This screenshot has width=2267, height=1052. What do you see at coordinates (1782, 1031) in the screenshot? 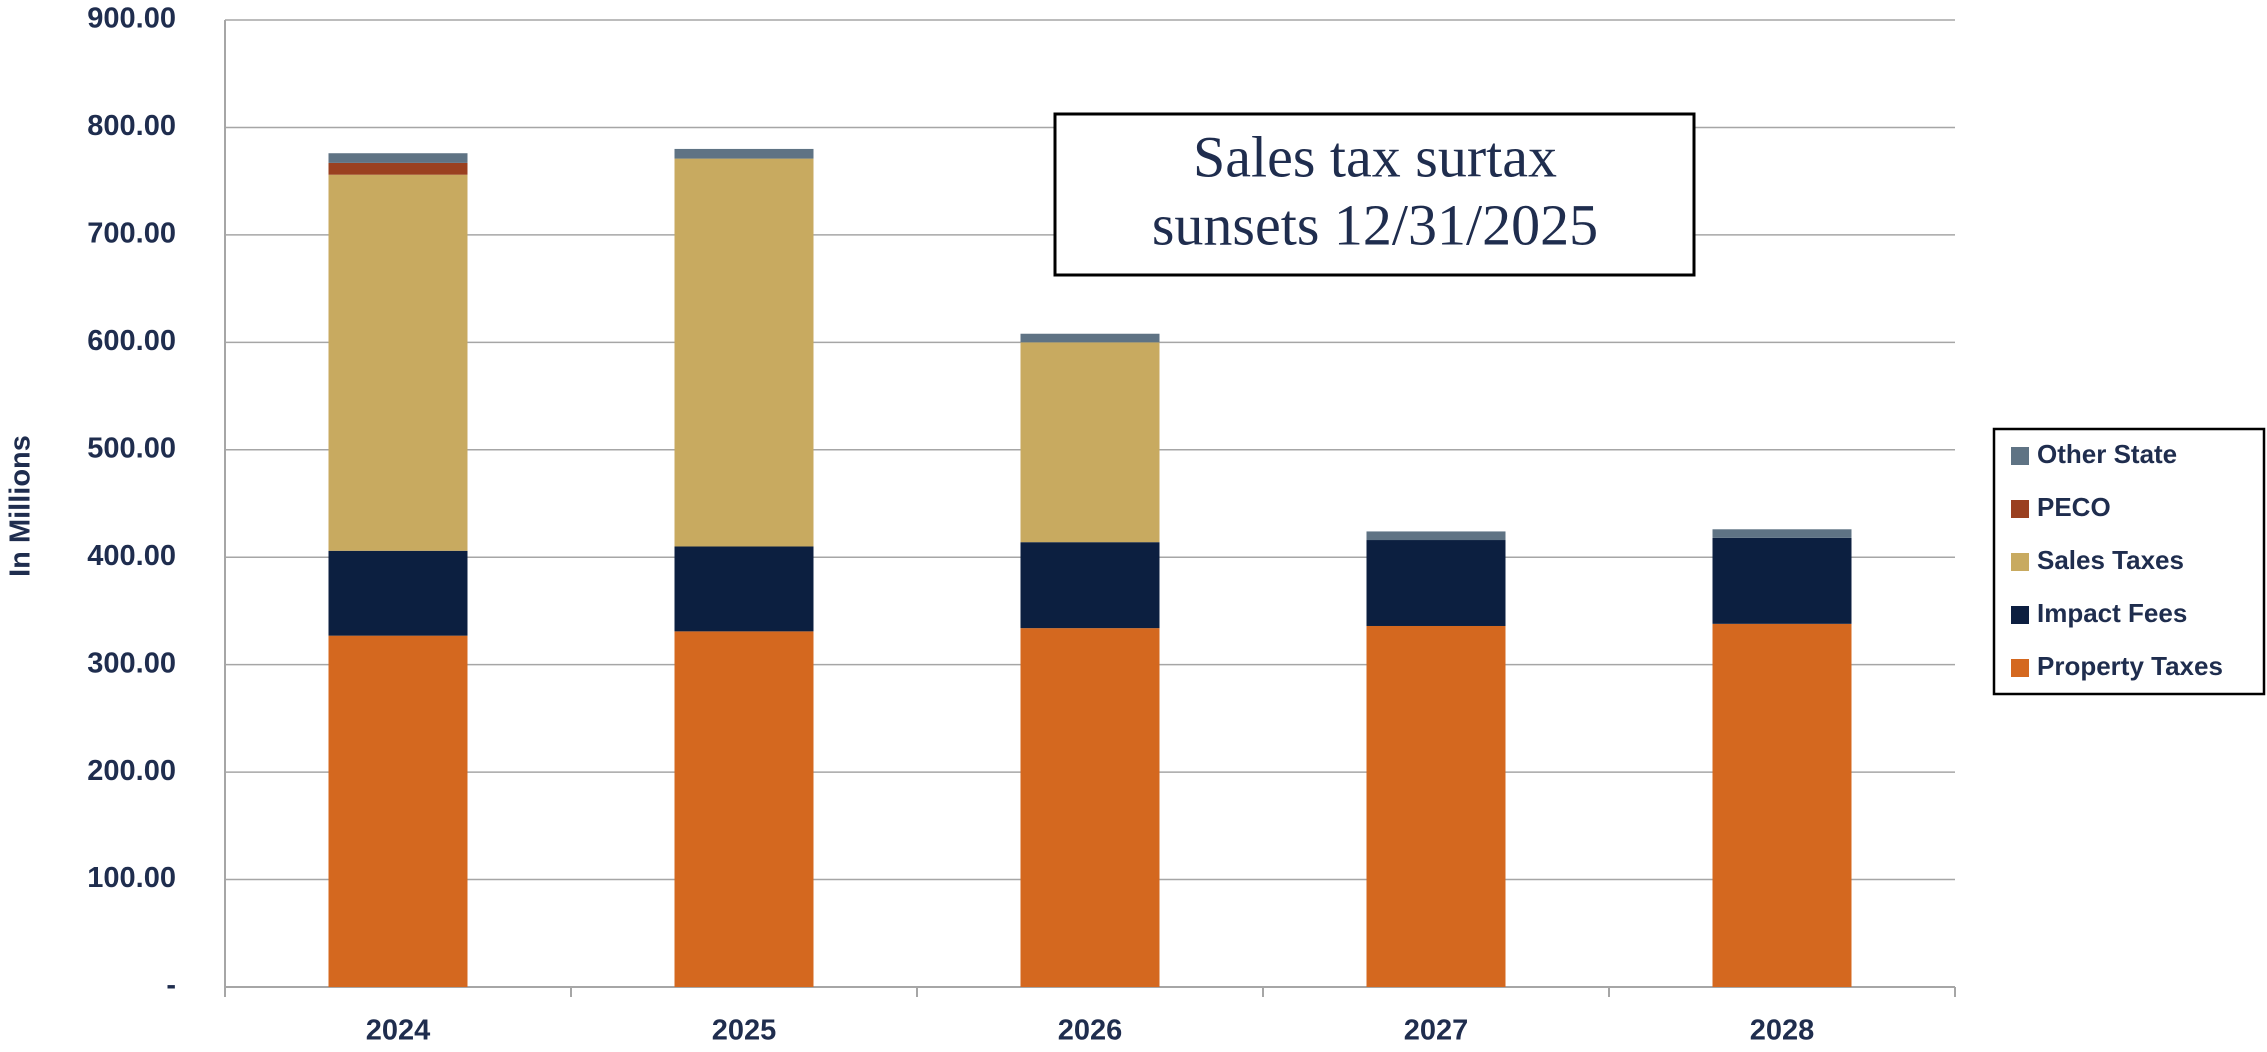
I see `x-tick-label: 2028` at bounding box center [1782, 1031].